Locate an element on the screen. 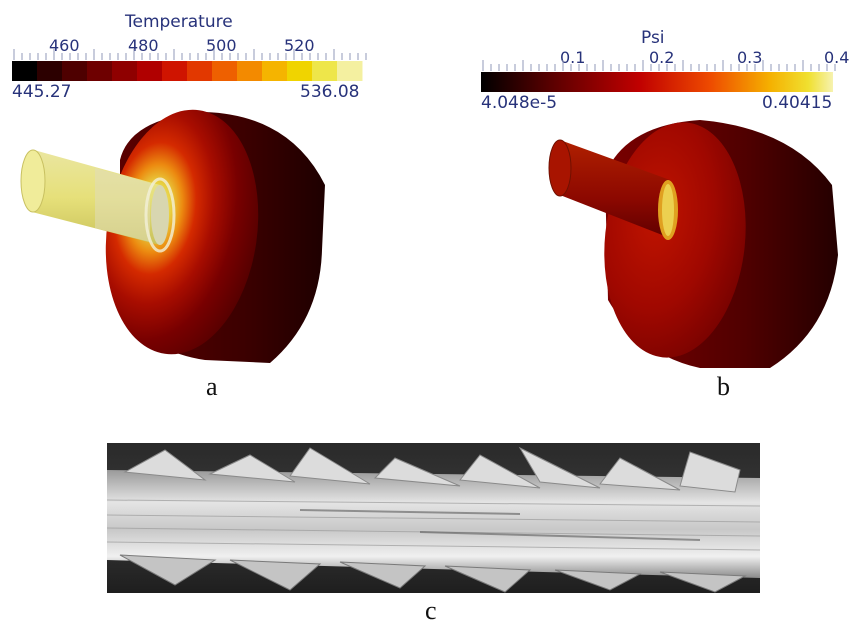 This screenshot has height=626, width=857. panel-label-c: c is located at coordinates (431, 610).